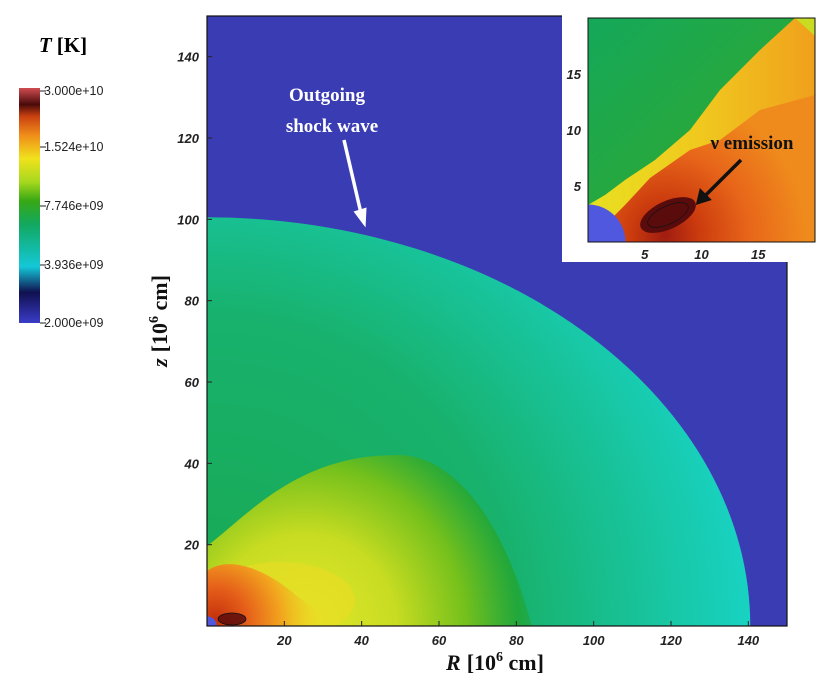 The height and width of the screenshot is (687, 830). I want to click on colorbar-title: T [K], so click(63, 45).